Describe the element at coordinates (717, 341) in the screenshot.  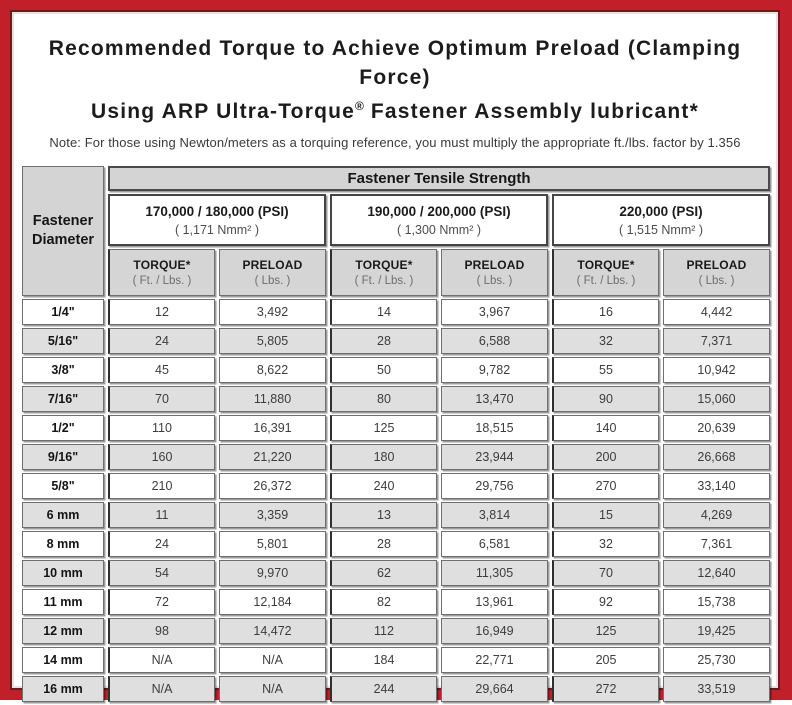
I see `cell-value: 7,371` at that location.